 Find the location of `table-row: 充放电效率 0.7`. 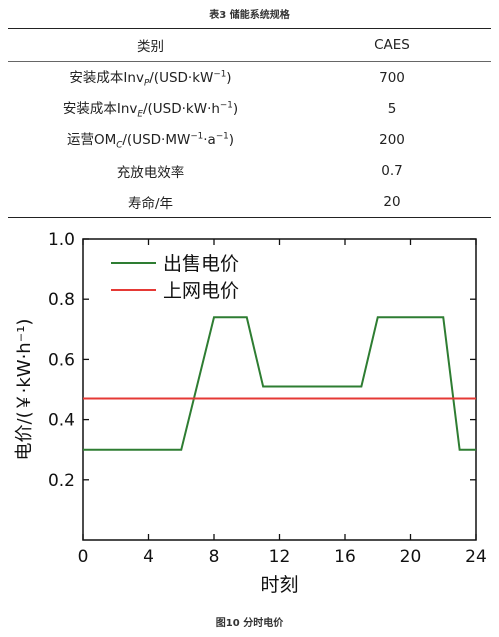

table-row: 充放电效率 0.7 is located at coordinates (249, 170).